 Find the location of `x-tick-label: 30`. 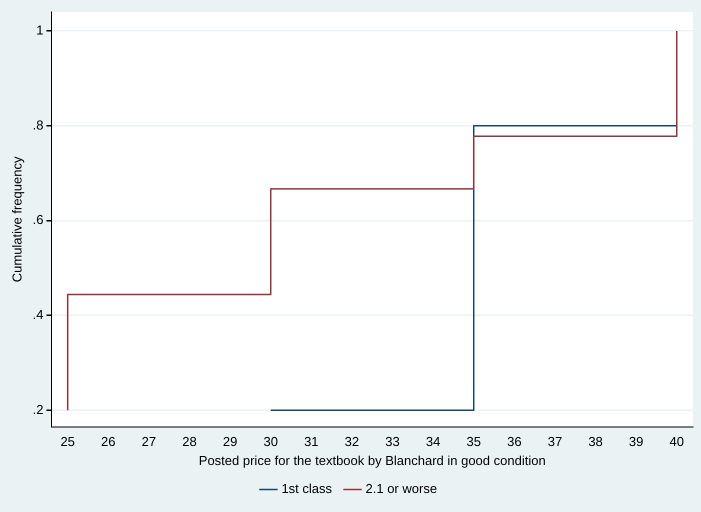

x-tick-label: 30 is located at coordinates (270, 442).